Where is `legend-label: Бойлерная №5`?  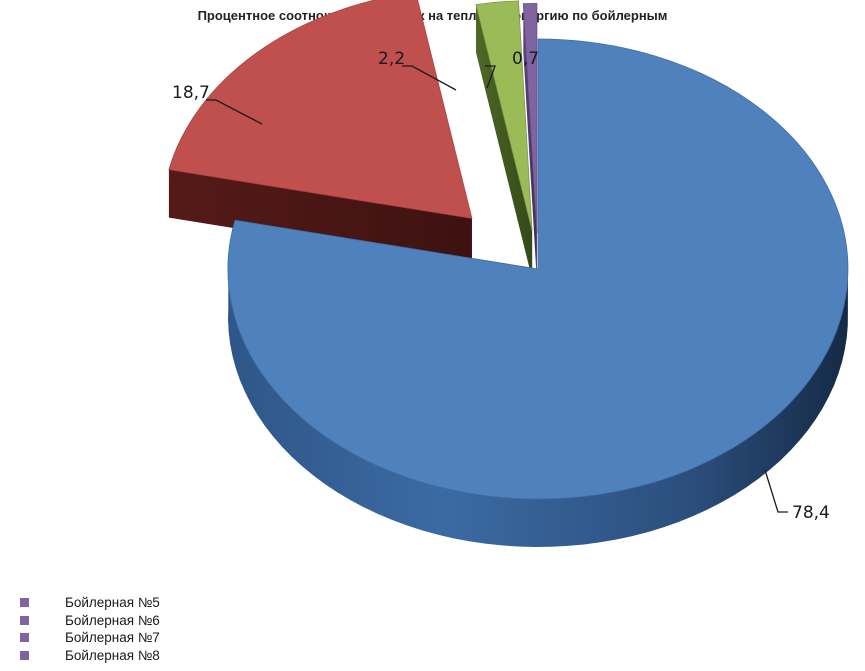 legend-label: Бойлерная №5 is located at coordinates (112, 603).